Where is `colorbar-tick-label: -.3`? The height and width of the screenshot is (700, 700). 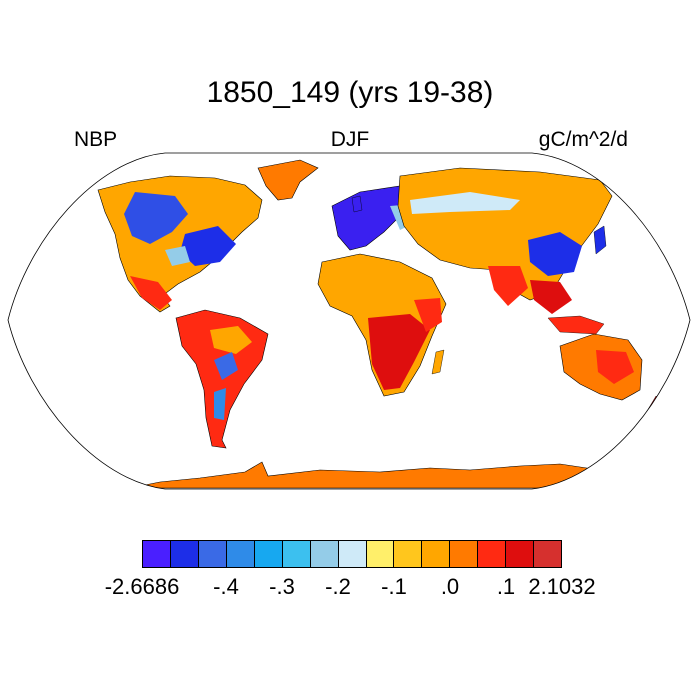
colorbar-tick-label: -.3 is located at coordinates (282, 586).